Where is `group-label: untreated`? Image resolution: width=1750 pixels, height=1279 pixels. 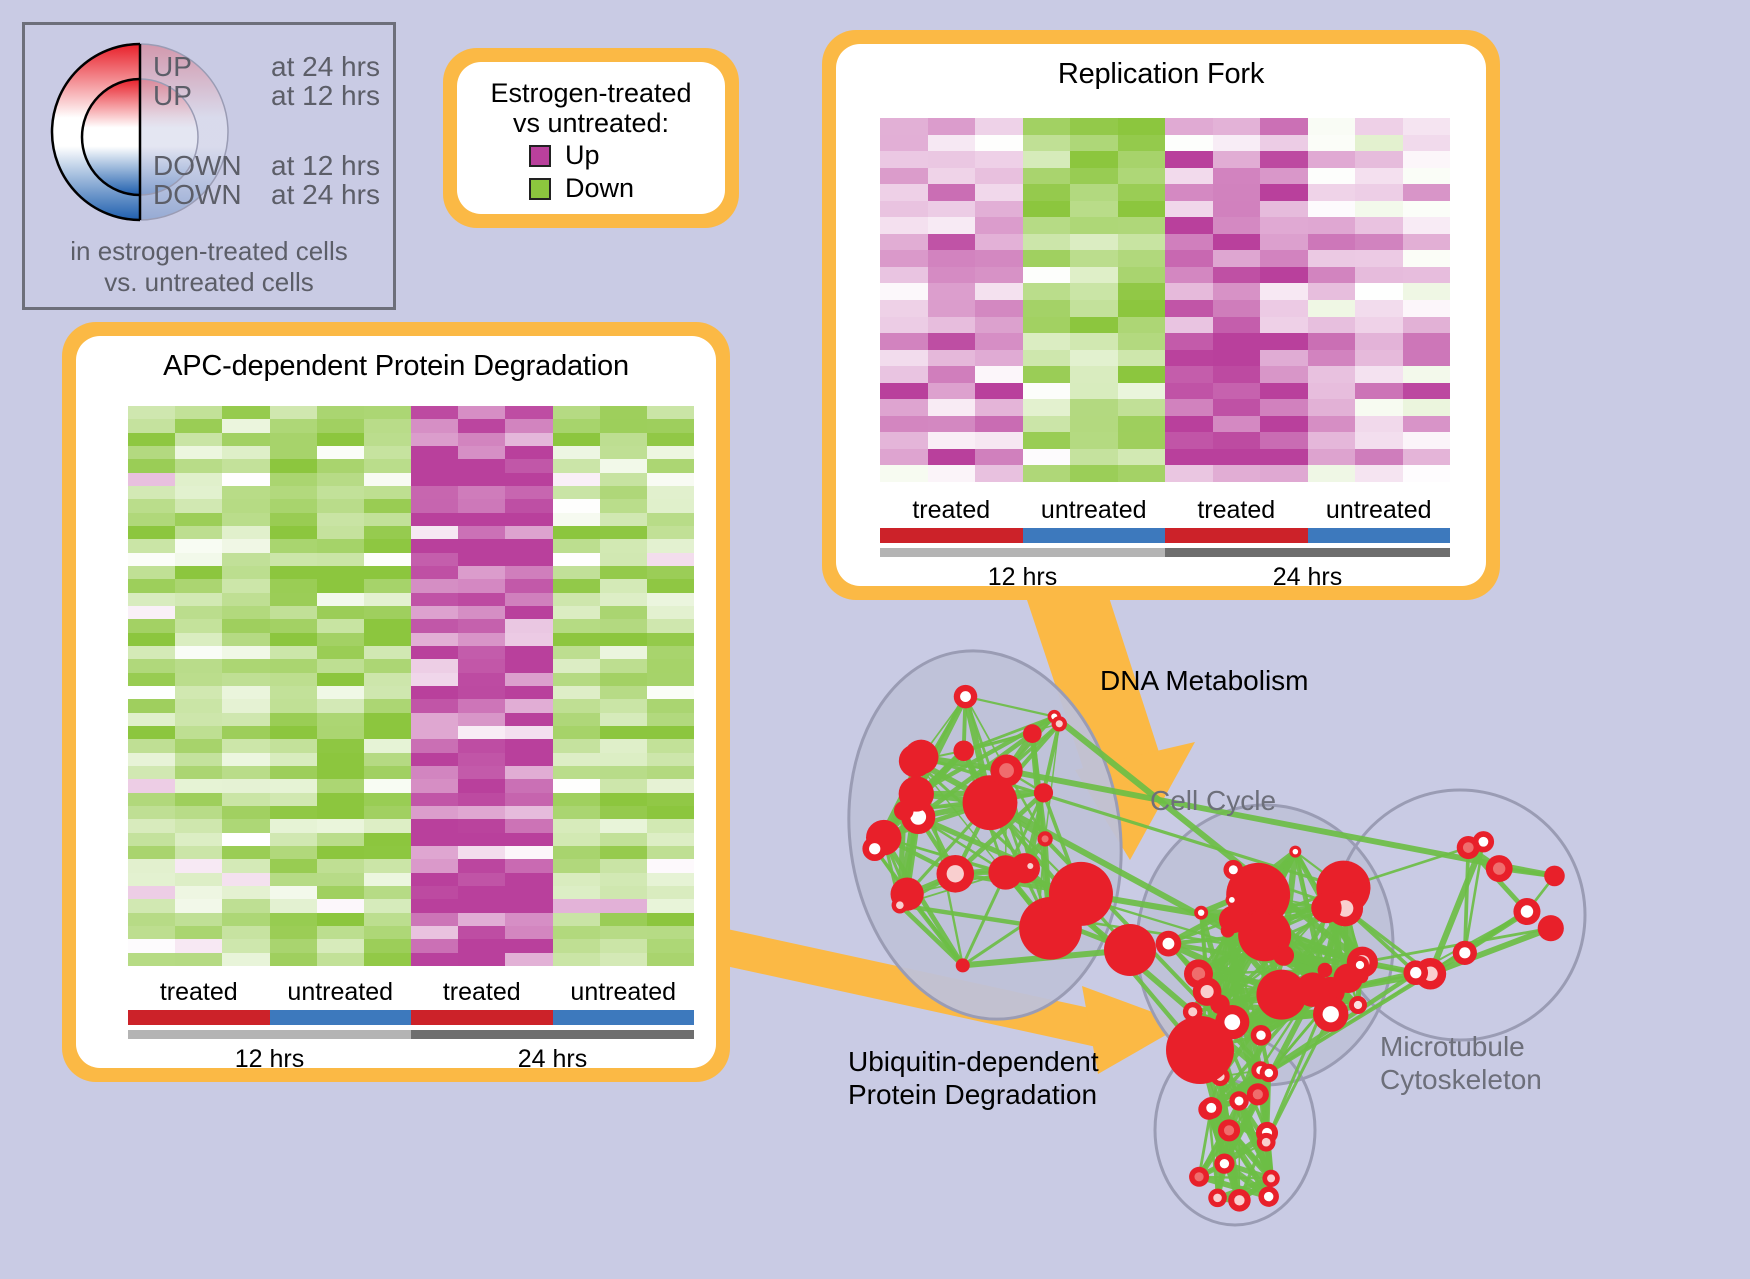 group-label: untreated is located at coordinates (340, 992).